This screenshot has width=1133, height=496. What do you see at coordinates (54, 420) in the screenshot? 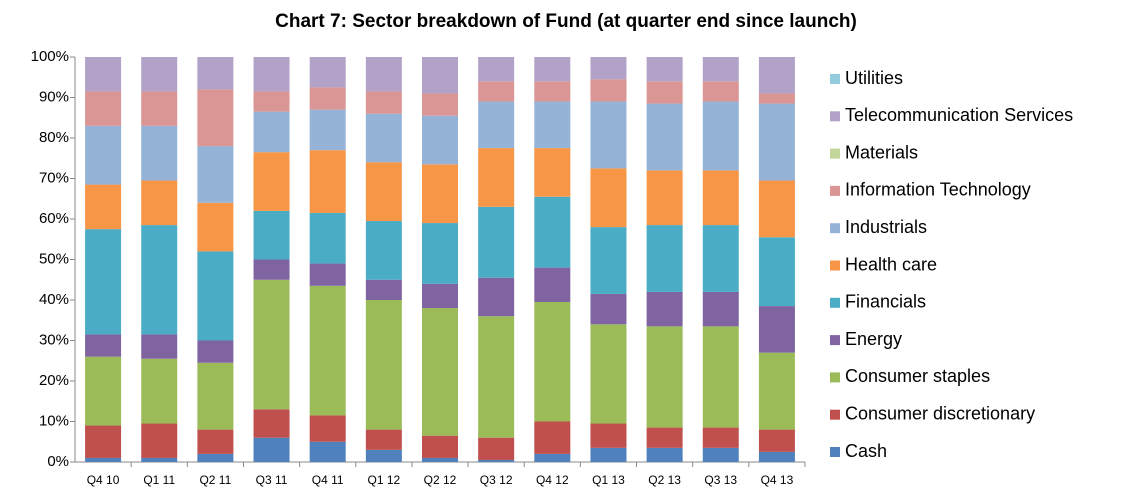
I see `y-tick-label: 10%` at bounding box center [54, 420].